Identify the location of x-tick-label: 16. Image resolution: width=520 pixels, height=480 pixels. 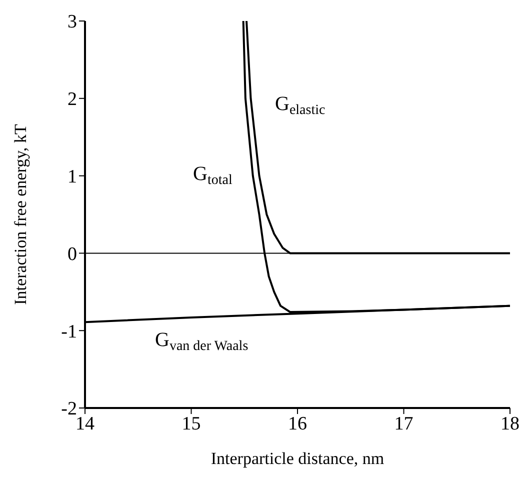
(297, 423).